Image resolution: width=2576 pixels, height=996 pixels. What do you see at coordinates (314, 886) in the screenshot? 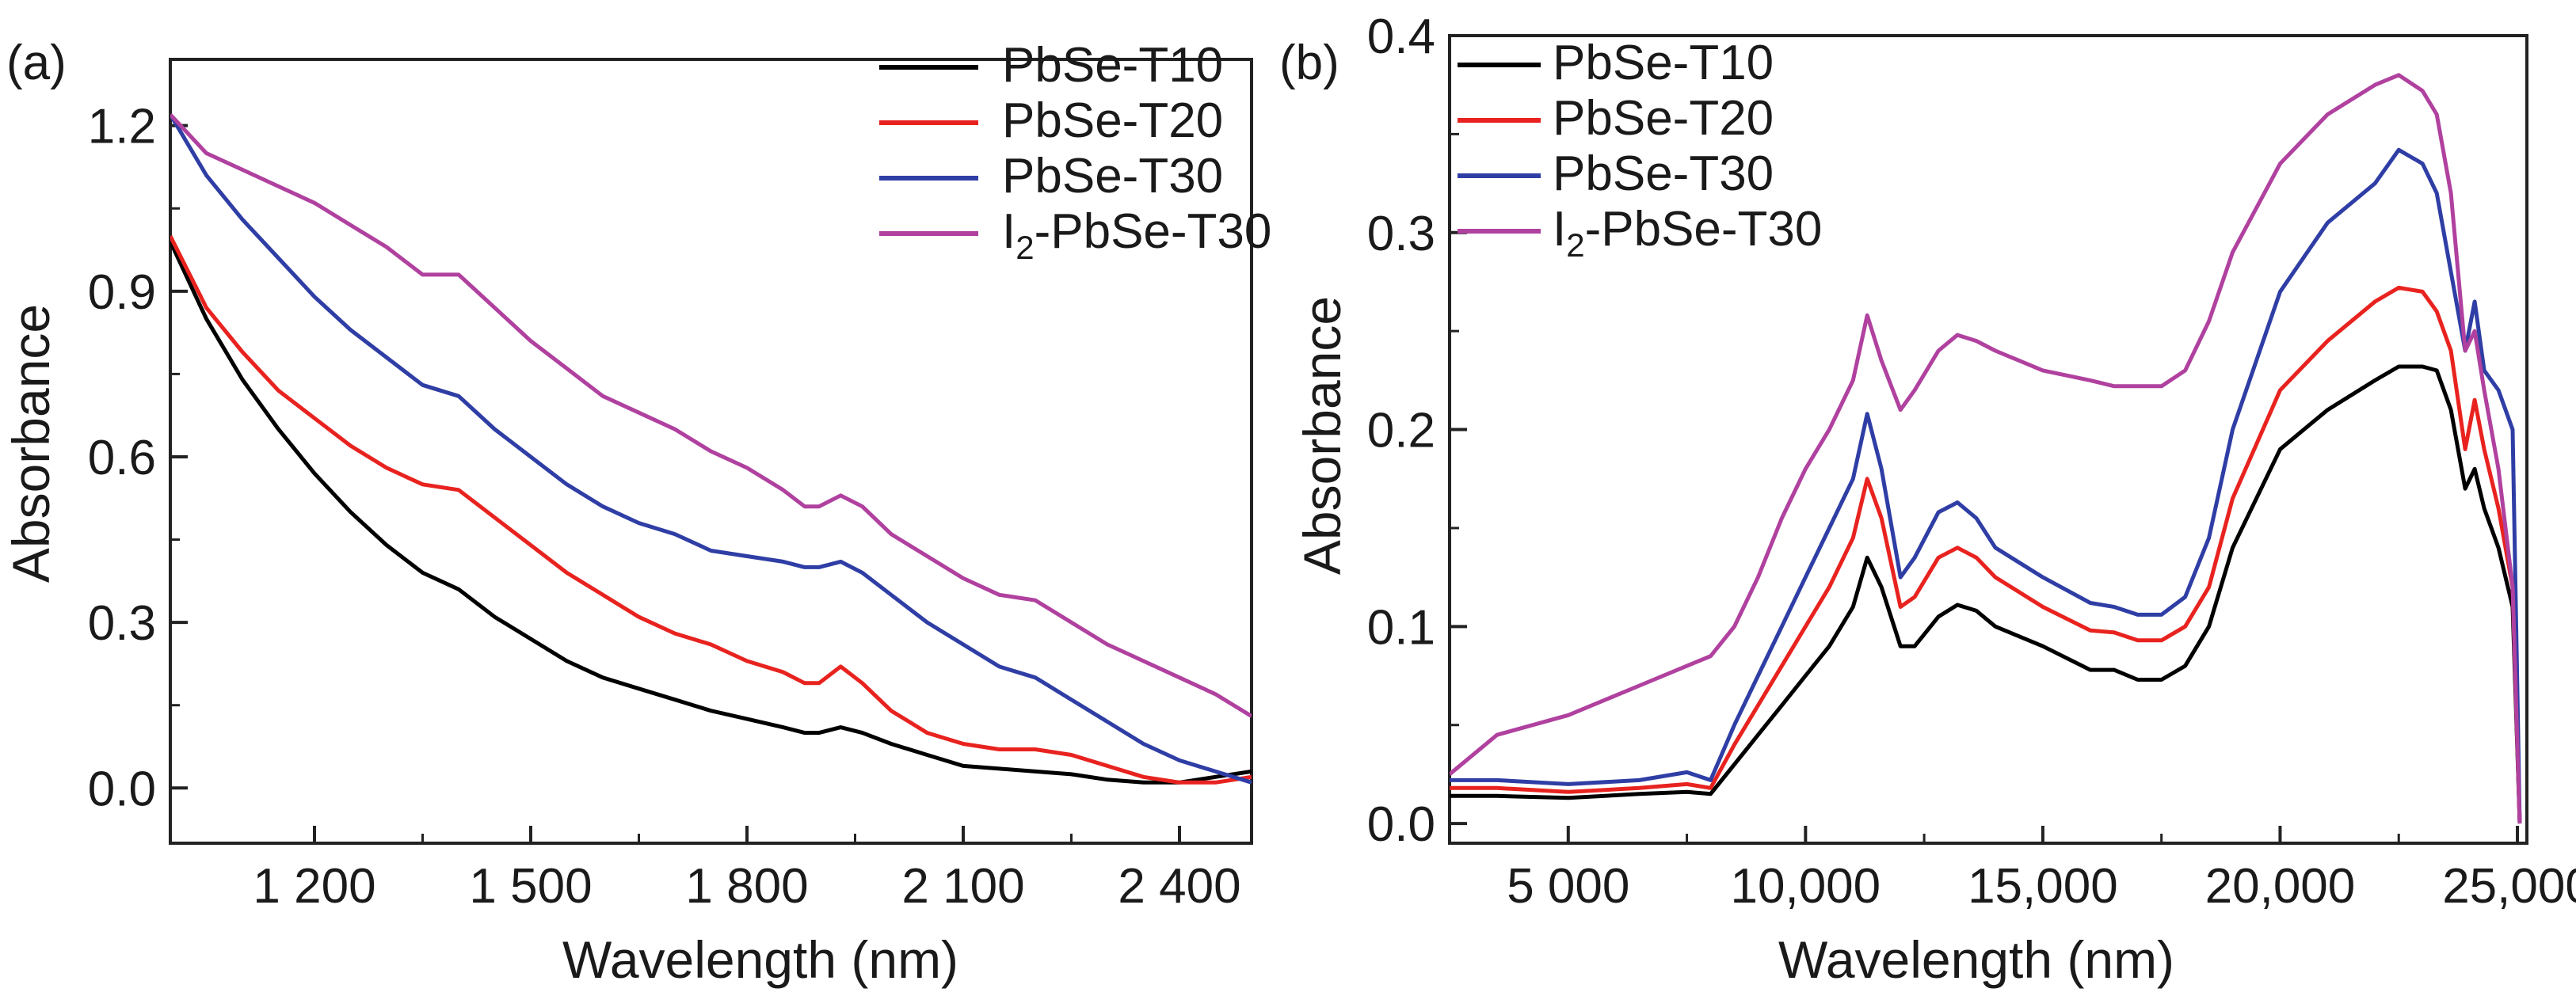
I see `panel-a-xtick-label: 1 200` at bounding box center [314, 886].